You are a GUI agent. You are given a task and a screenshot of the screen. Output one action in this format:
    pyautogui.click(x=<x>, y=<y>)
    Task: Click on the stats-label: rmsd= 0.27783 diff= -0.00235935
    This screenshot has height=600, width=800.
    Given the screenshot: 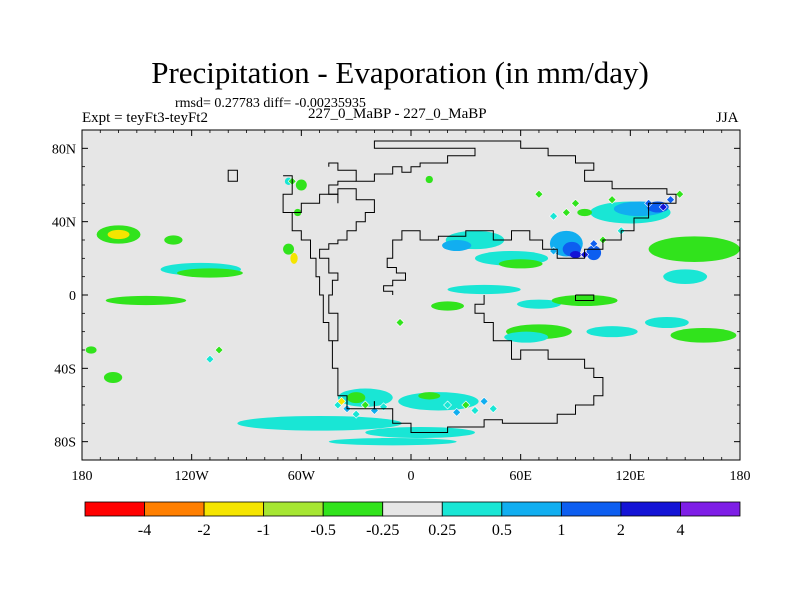 What is the action you would take?
    pyautogui.click(x=270, y=103)
    